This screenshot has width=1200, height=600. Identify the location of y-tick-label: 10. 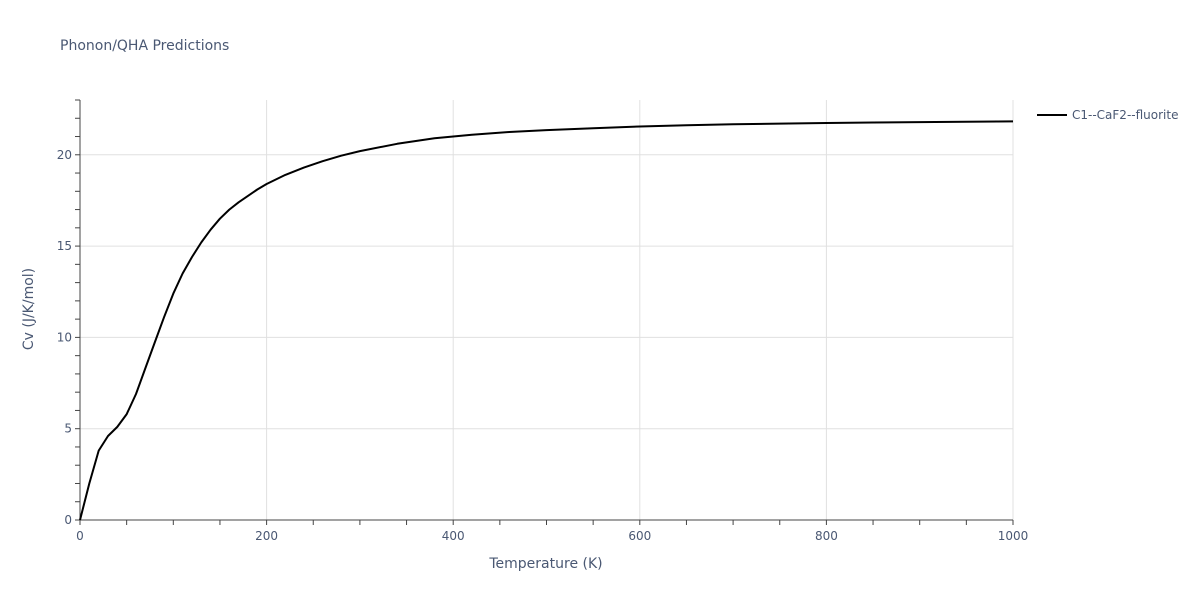
(64, 337).